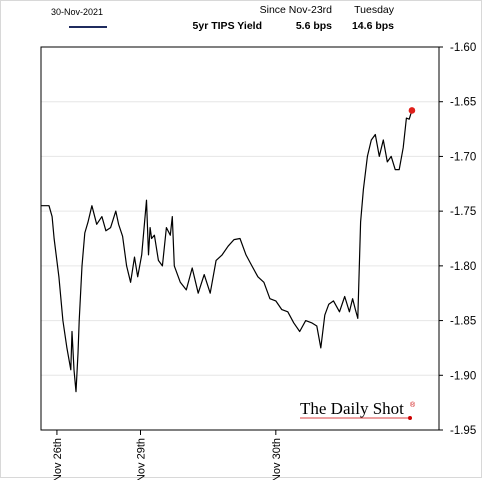  What do you see at coordinates (463, 157) in the screenshot?
I see `y-tick-label: -1.70` at bounding box center [463, 157].